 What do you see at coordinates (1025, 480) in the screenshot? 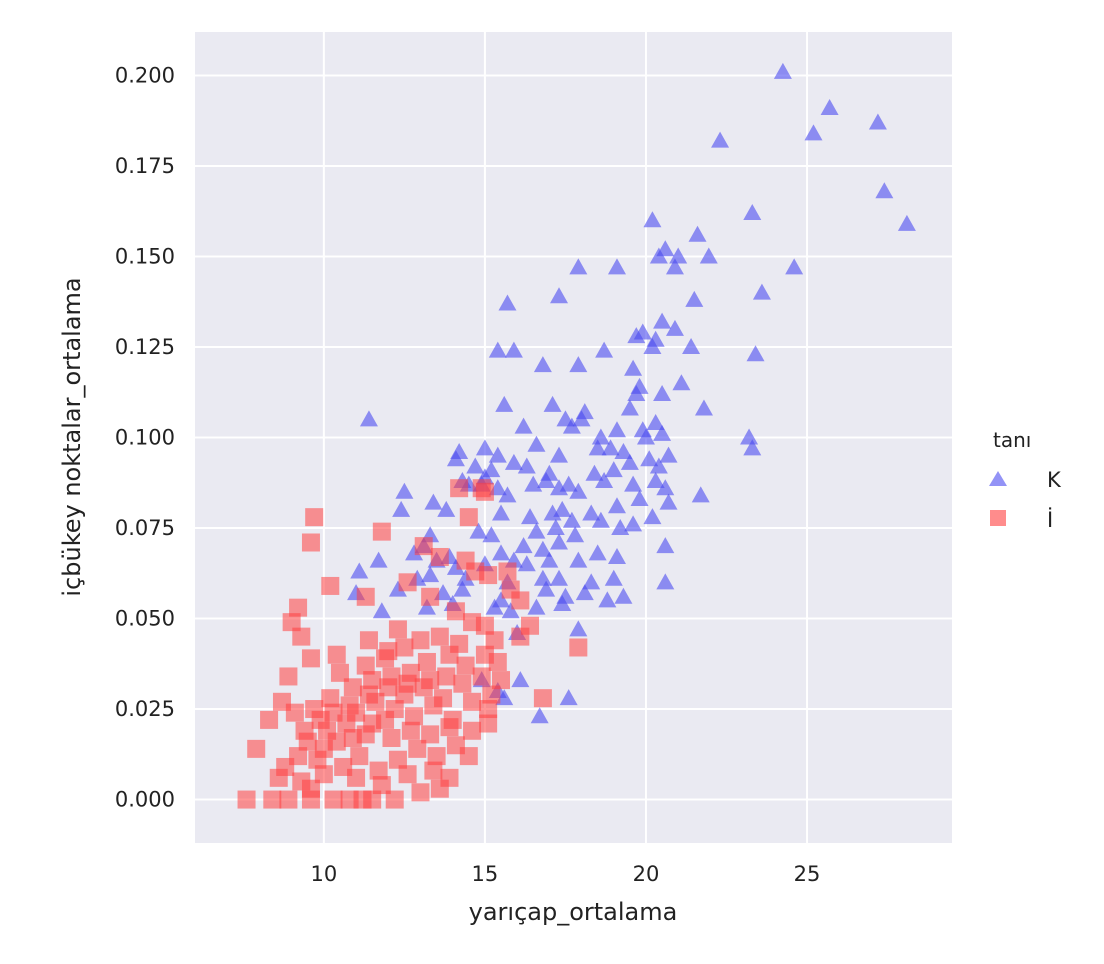
I see `legend: tanı K İ` at bounding box center [1025, 480].